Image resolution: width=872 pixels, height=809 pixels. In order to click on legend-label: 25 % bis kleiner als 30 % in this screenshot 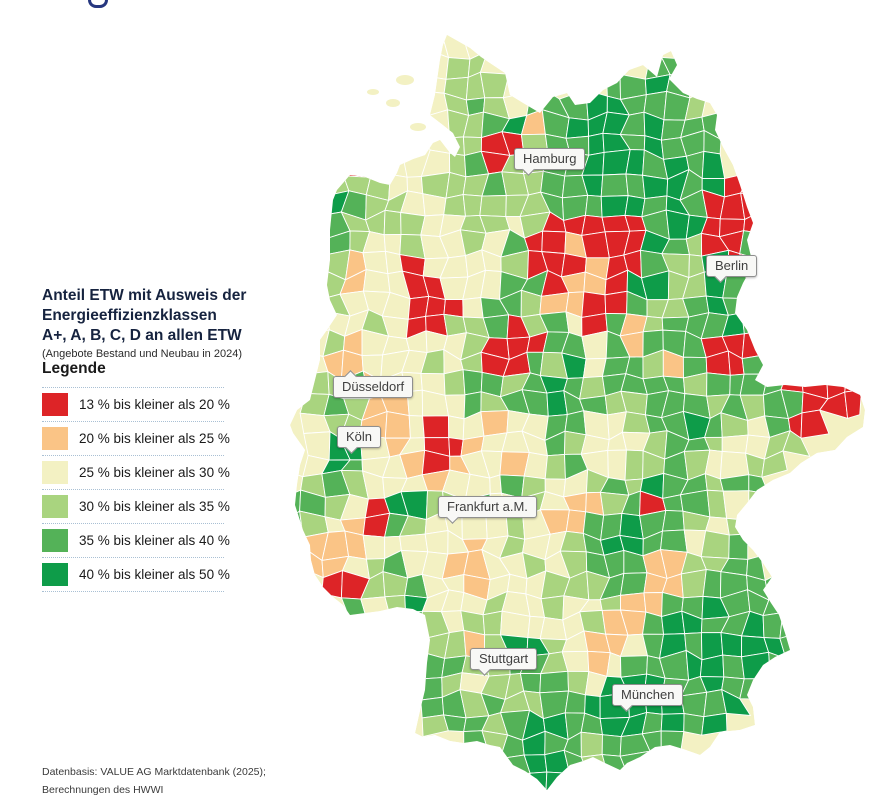, I will do `click(154, 472)`.